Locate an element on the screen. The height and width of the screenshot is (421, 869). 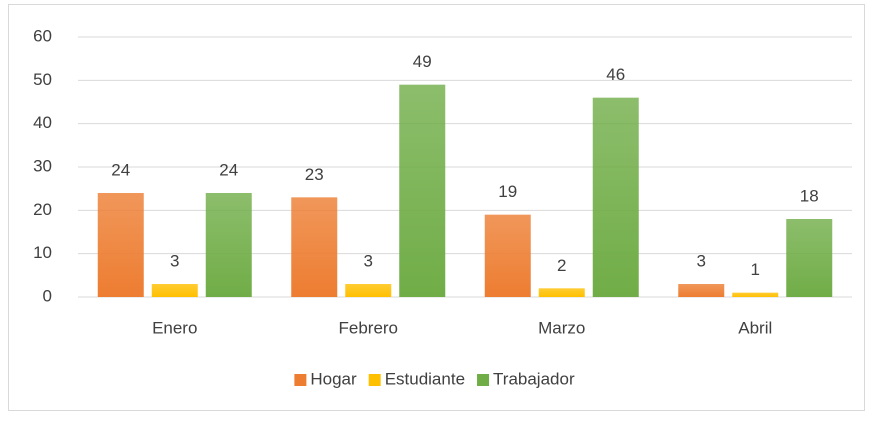
y-tick-label: 40 is located at coordinates (42, 122).